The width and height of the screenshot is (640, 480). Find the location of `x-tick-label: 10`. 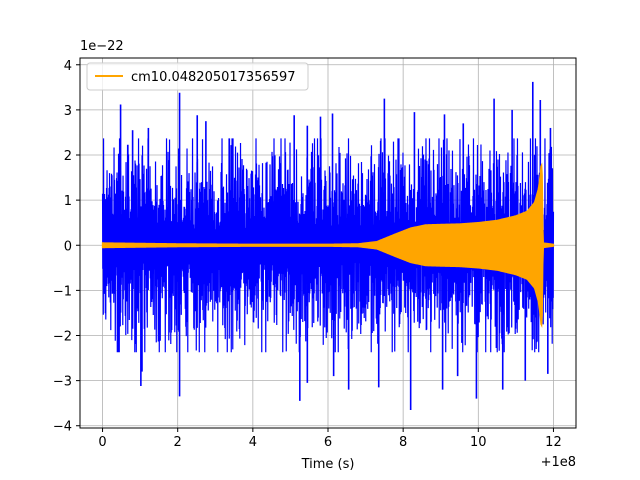

x-tick-label: 10 is located at coordinates (478, 442).